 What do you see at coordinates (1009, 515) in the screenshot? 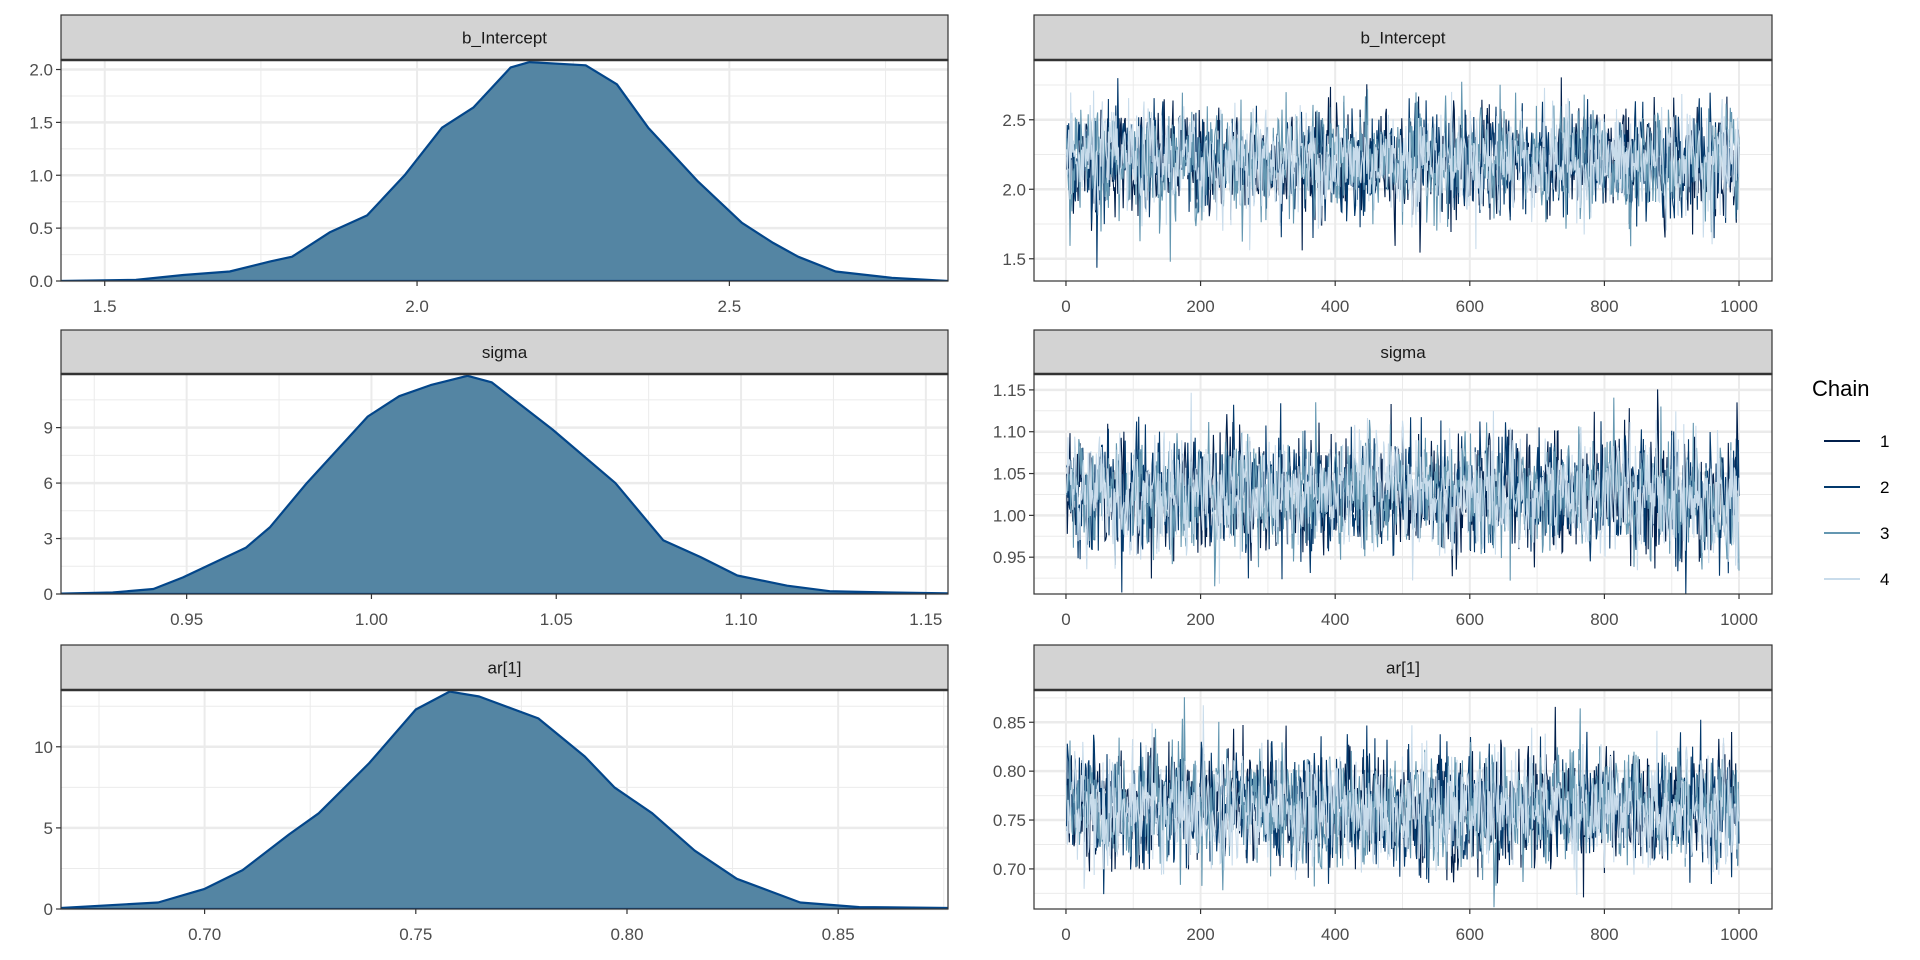
I see `y-tick-label: 1.00` at bounding box center [1009, 515].